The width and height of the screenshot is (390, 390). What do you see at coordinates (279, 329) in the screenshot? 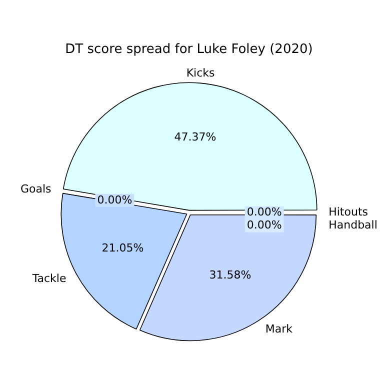
I see `slice-label: Mark` at bounding box center [279, 329].